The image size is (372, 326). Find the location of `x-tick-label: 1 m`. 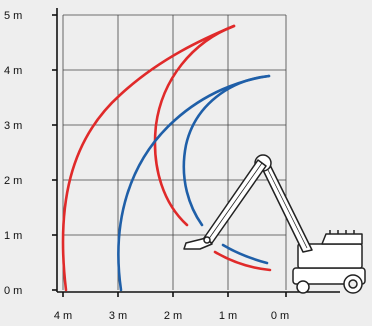

x-tick-label: 1 m is located at coordinates (228, 316).